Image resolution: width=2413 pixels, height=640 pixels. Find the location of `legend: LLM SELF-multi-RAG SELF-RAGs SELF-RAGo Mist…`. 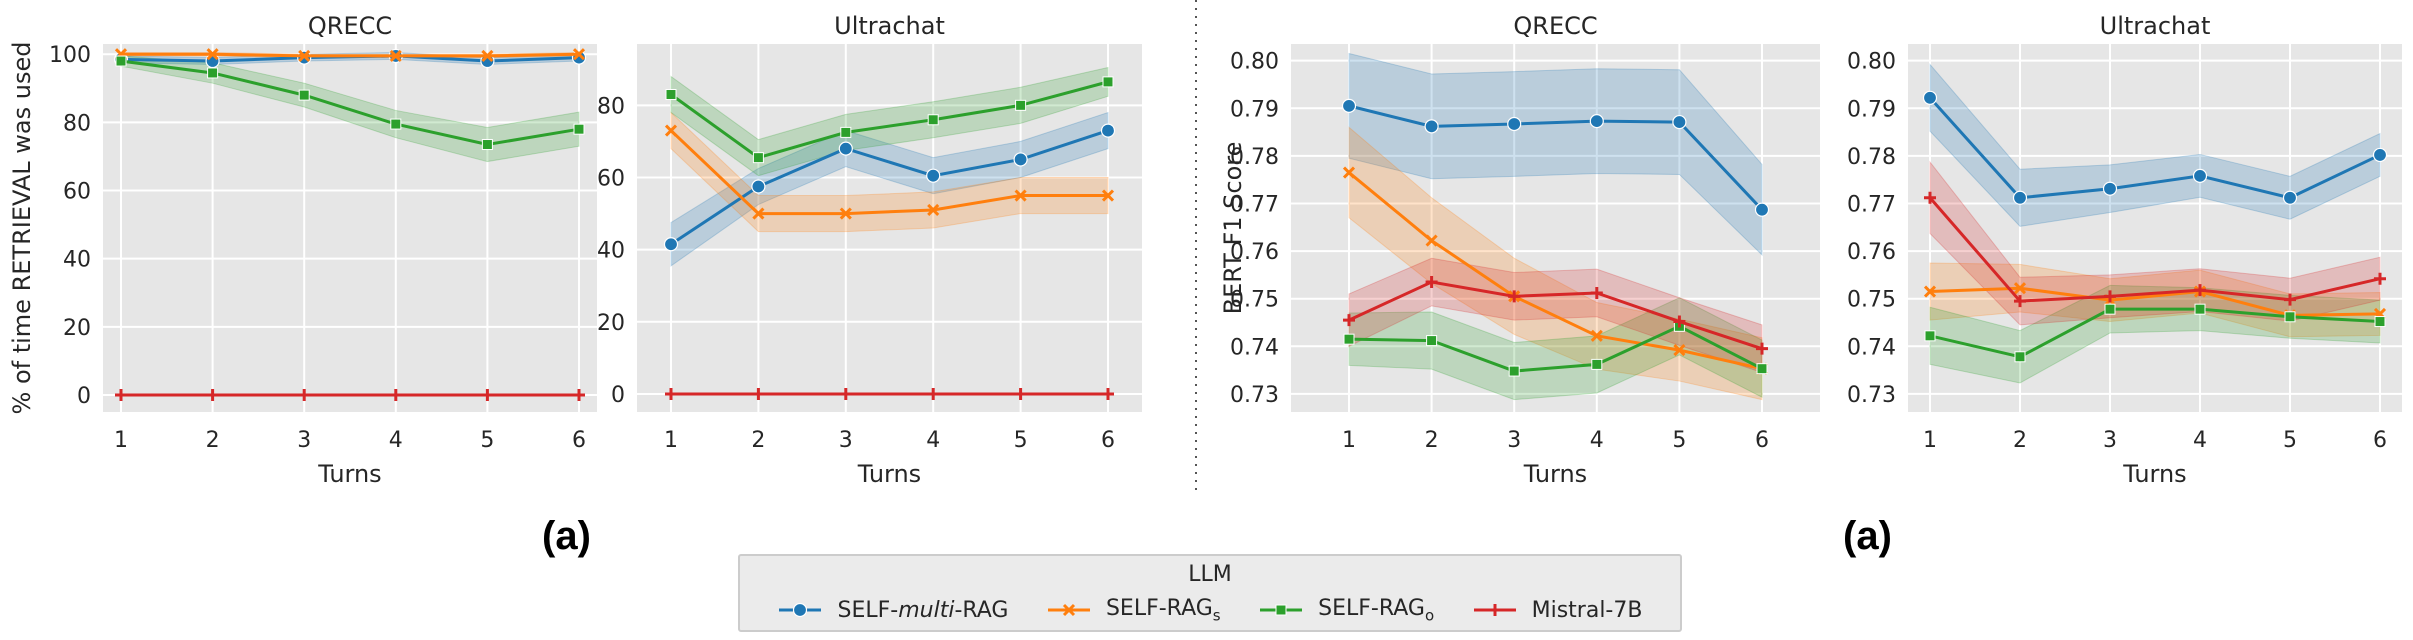

legend: LLM SELF-multi-RAG SELF-RAGs SELF-RAGo Mist… is located at coordinates (1210, 593).